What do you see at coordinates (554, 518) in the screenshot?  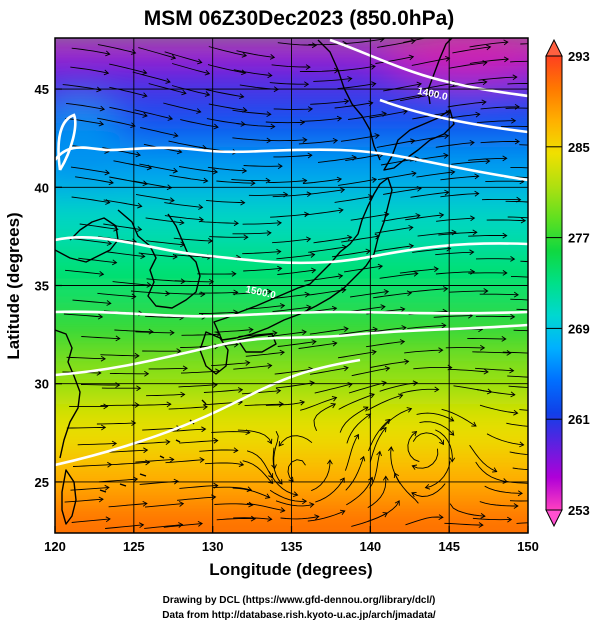 I see `colorbar-bottom-arrow` at bounding box center [554, 518].